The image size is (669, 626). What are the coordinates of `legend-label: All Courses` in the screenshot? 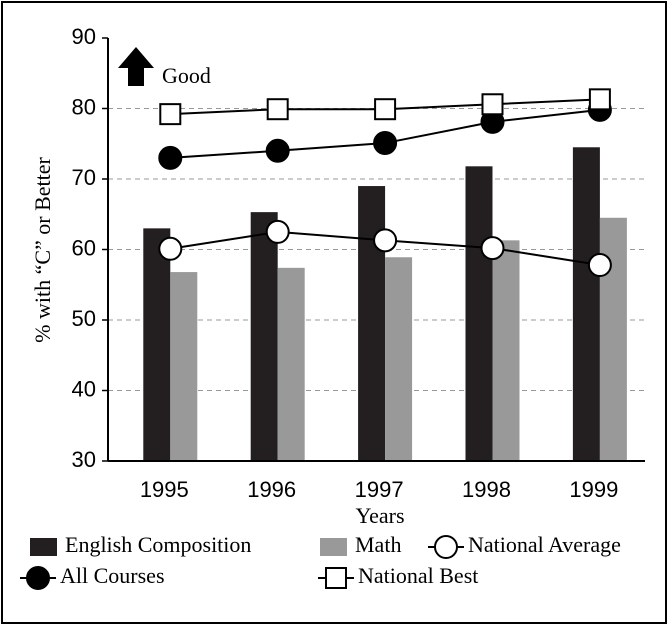 It's located at (112, 575).